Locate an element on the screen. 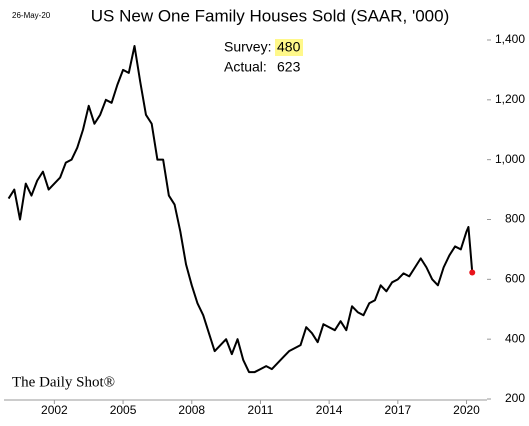  annotation-label: Actual: is located at coordinates (245, 67).